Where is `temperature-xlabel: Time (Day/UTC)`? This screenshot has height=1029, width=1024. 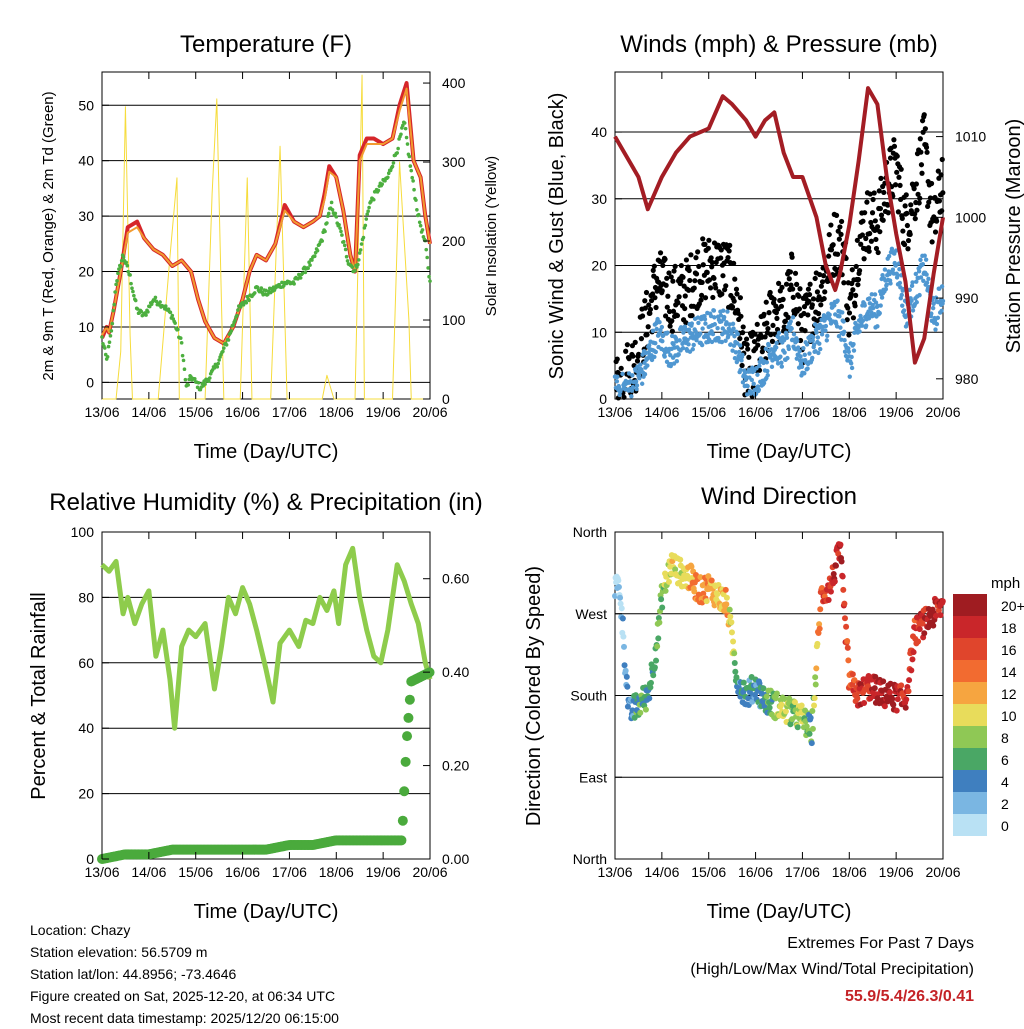
temperature-xlabel: Time (Day/UTC) is located at coordinates (266, 452).